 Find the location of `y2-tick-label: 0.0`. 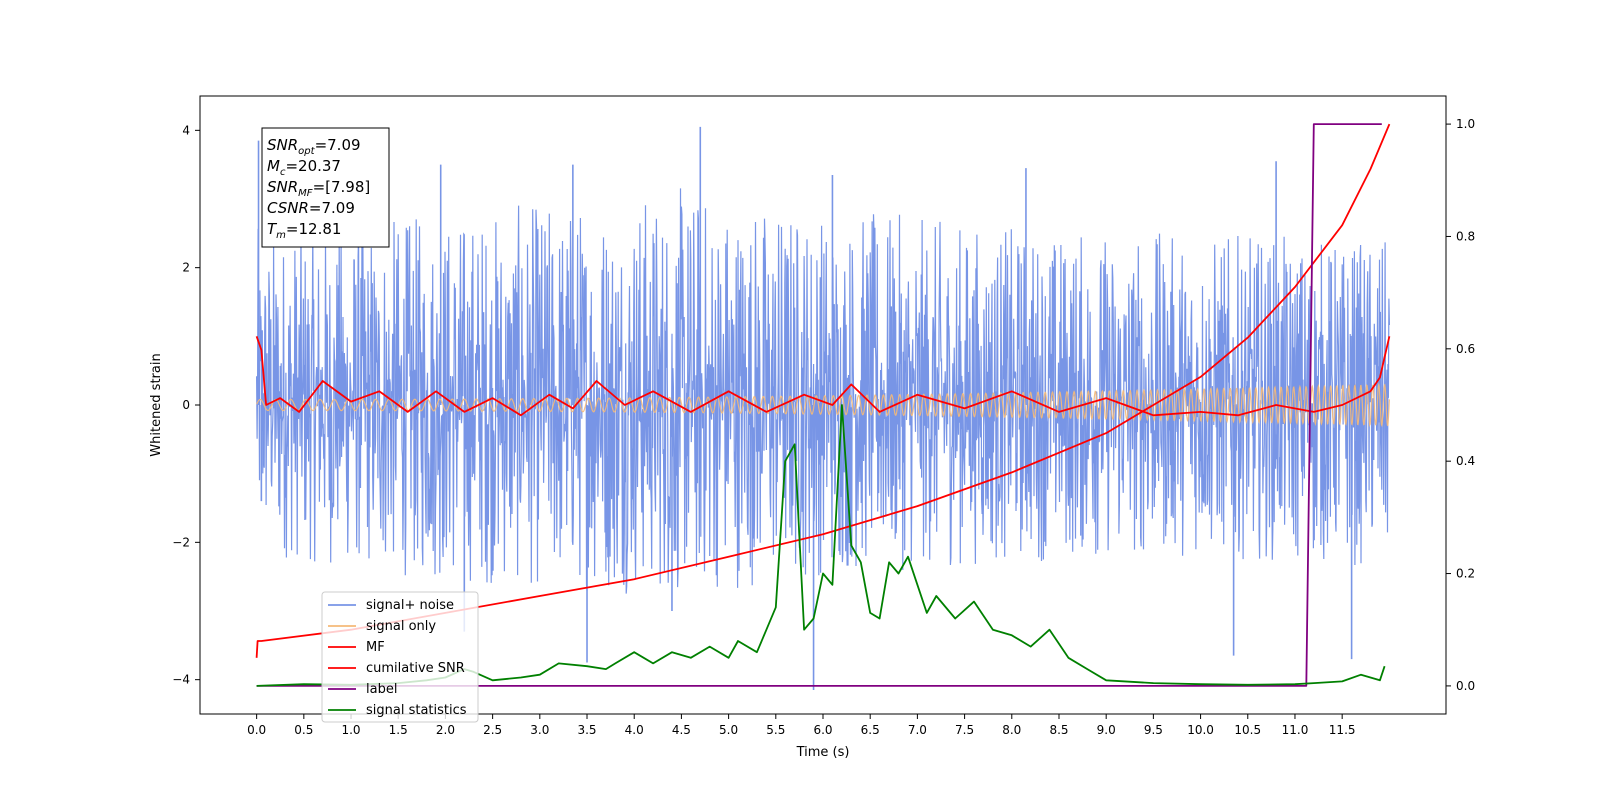

y2-tick-label: 0.0 is located at coordinates (1465, 686).